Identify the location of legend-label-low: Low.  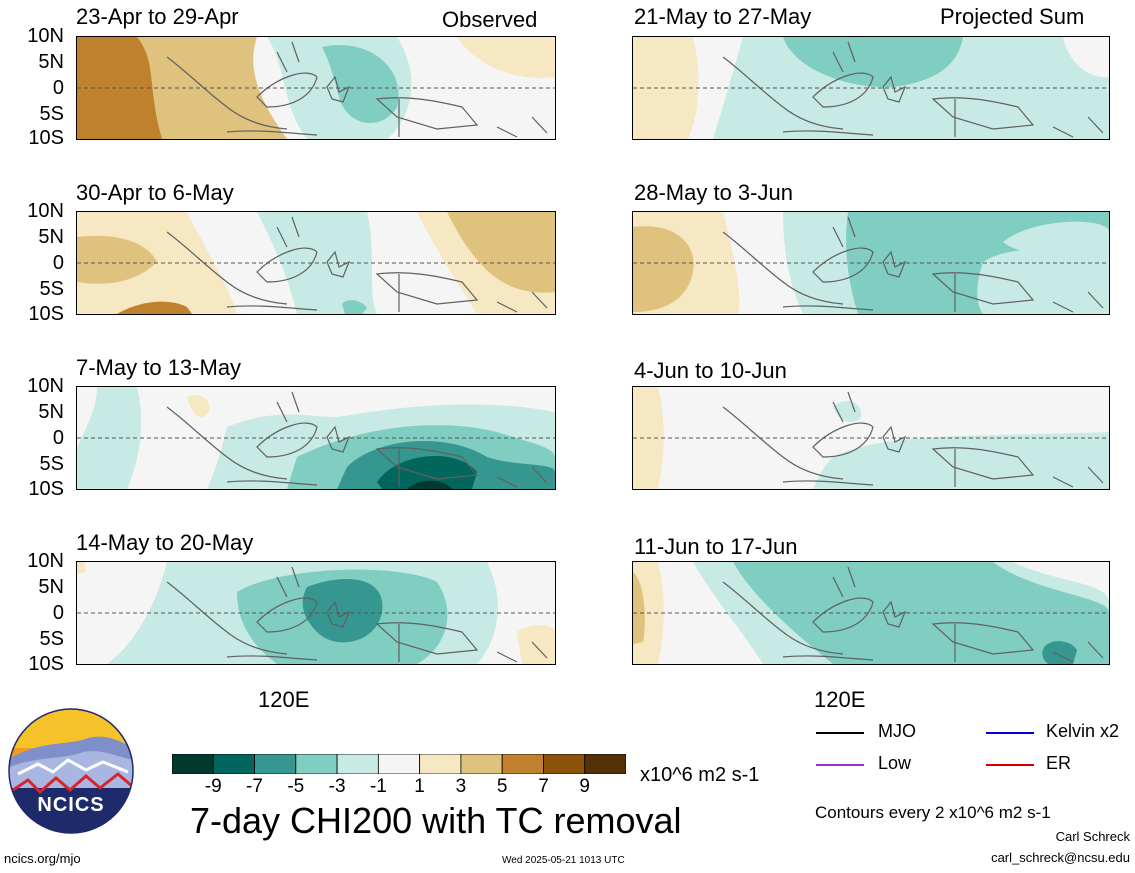
(895, 763).